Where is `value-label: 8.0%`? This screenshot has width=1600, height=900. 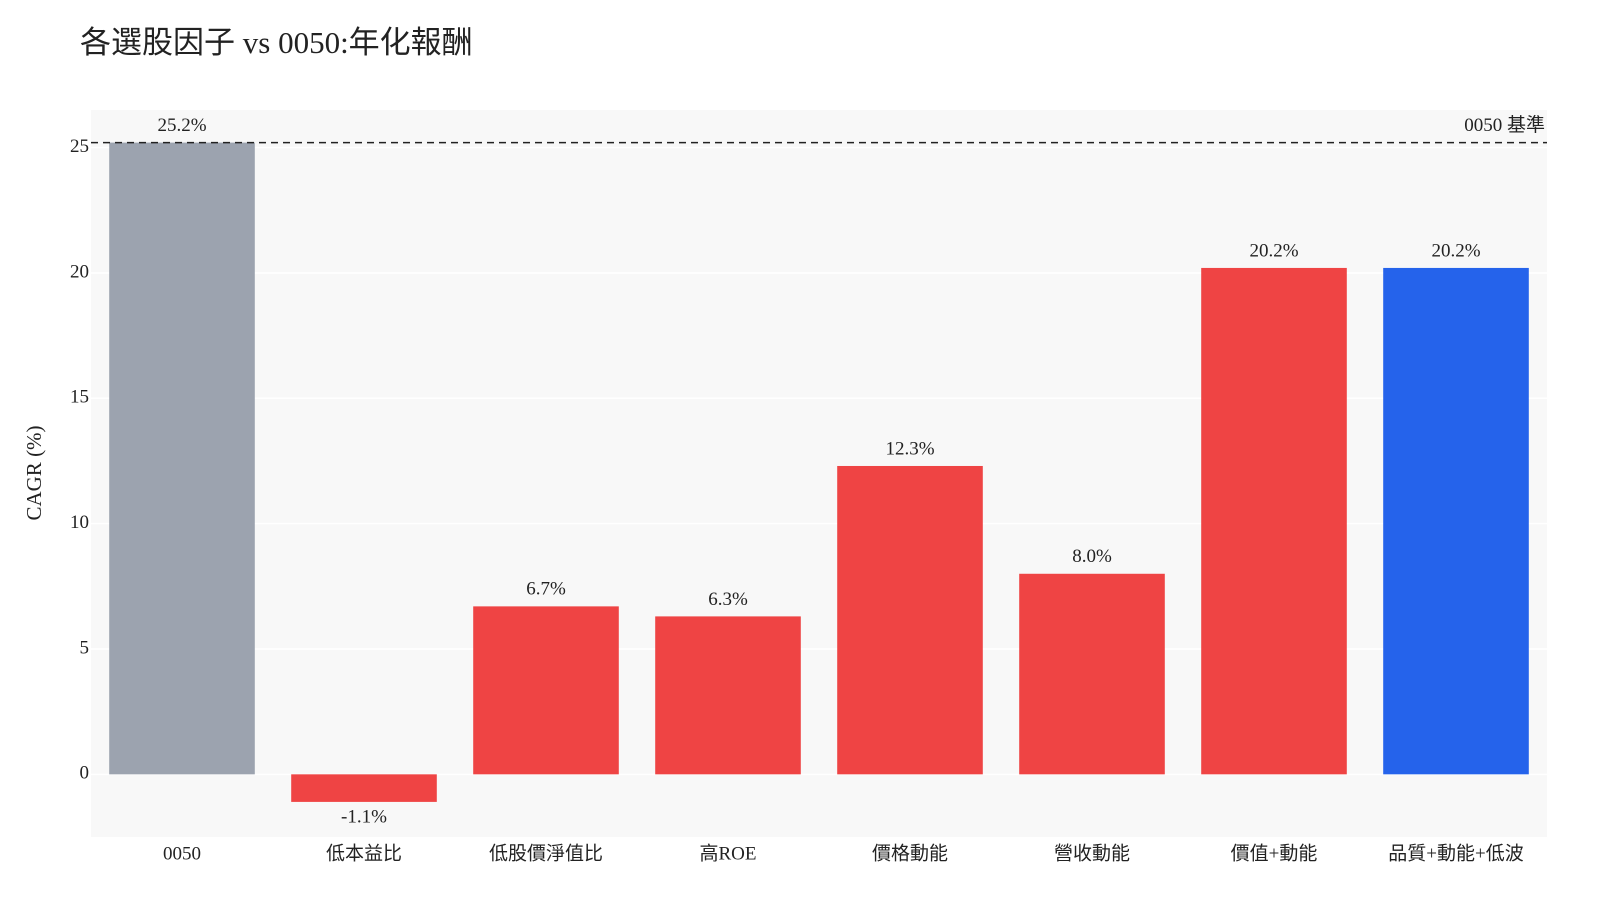
value-label: 8.0% is located at coordinates (1092, 556).